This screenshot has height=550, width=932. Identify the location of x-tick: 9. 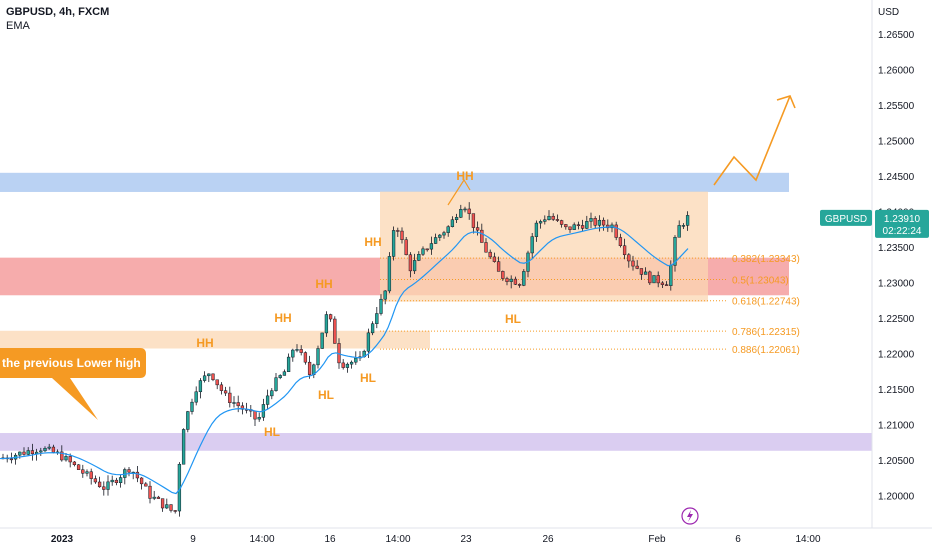
(193, 539).